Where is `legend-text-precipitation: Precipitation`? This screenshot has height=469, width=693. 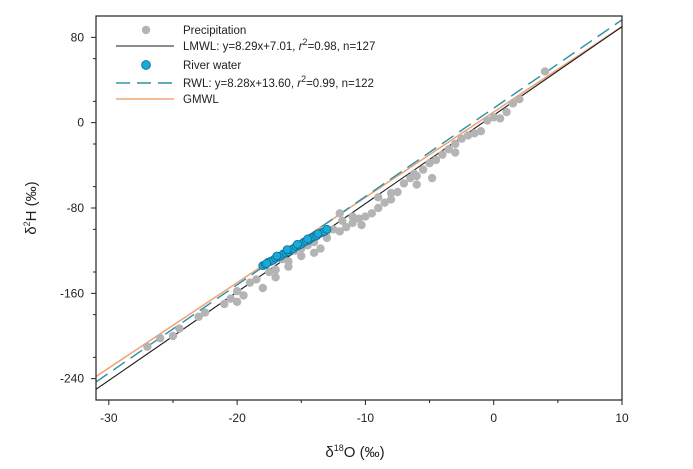 legend-text-precipitation: Precipitation is located at coordinates (214, 31).